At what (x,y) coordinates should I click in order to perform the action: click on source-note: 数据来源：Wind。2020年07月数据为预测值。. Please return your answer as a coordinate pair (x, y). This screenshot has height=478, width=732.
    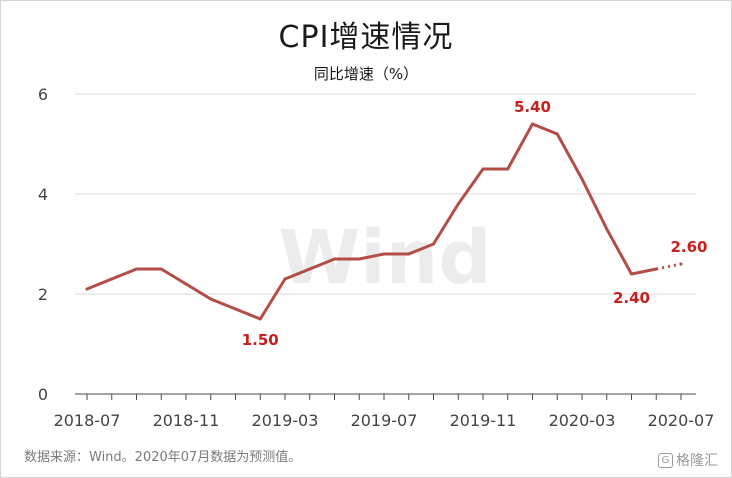
    Looking at the image, I should click on (163, 457).